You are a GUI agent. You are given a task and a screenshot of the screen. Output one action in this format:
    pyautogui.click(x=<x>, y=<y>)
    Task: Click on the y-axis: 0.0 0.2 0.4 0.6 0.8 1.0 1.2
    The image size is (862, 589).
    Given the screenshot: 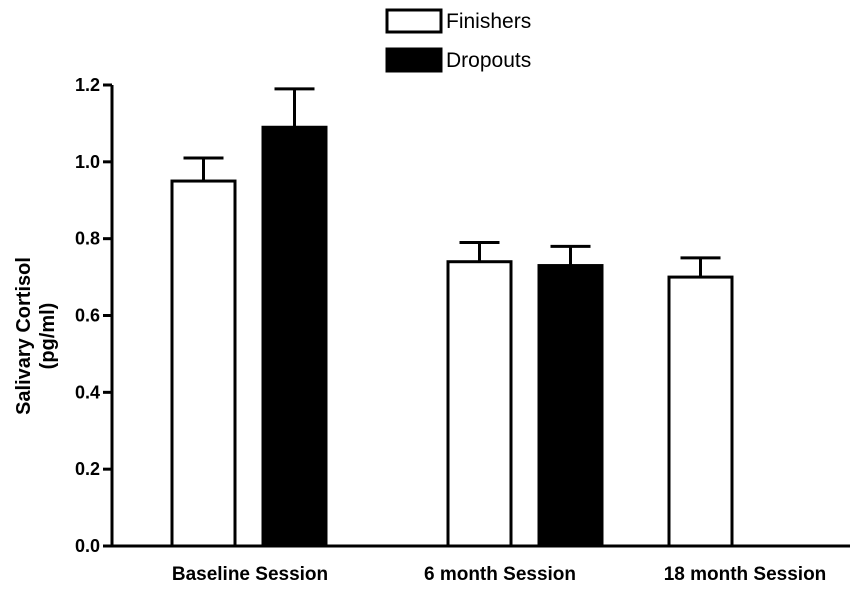 What is the action you would take?
    pyautogui.click(x=94, y=315)
    